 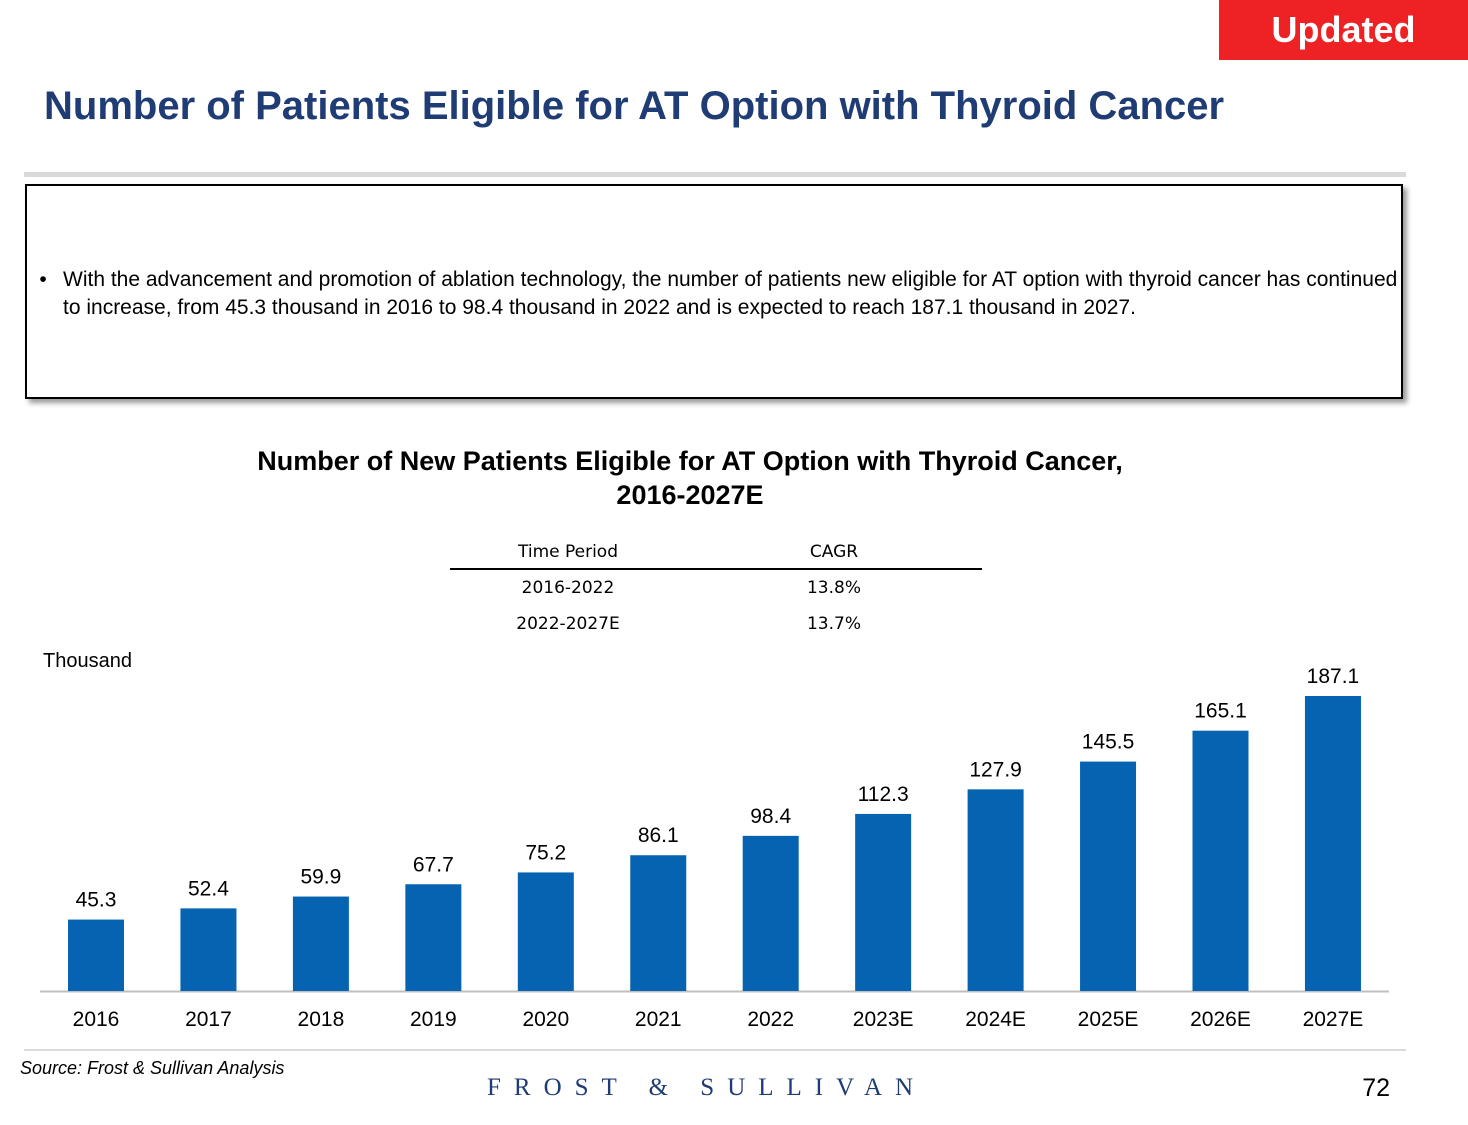 I want to click on cagr-value-cell: 13.8%, so click(x=833, y=588).